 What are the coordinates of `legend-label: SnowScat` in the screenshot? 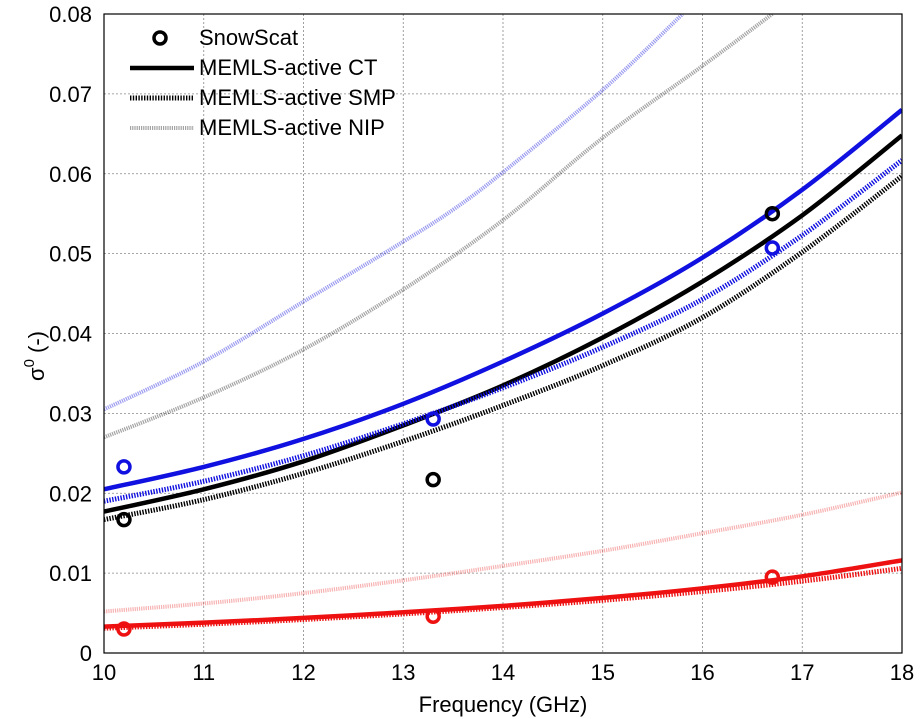 It's located at (248, 37).